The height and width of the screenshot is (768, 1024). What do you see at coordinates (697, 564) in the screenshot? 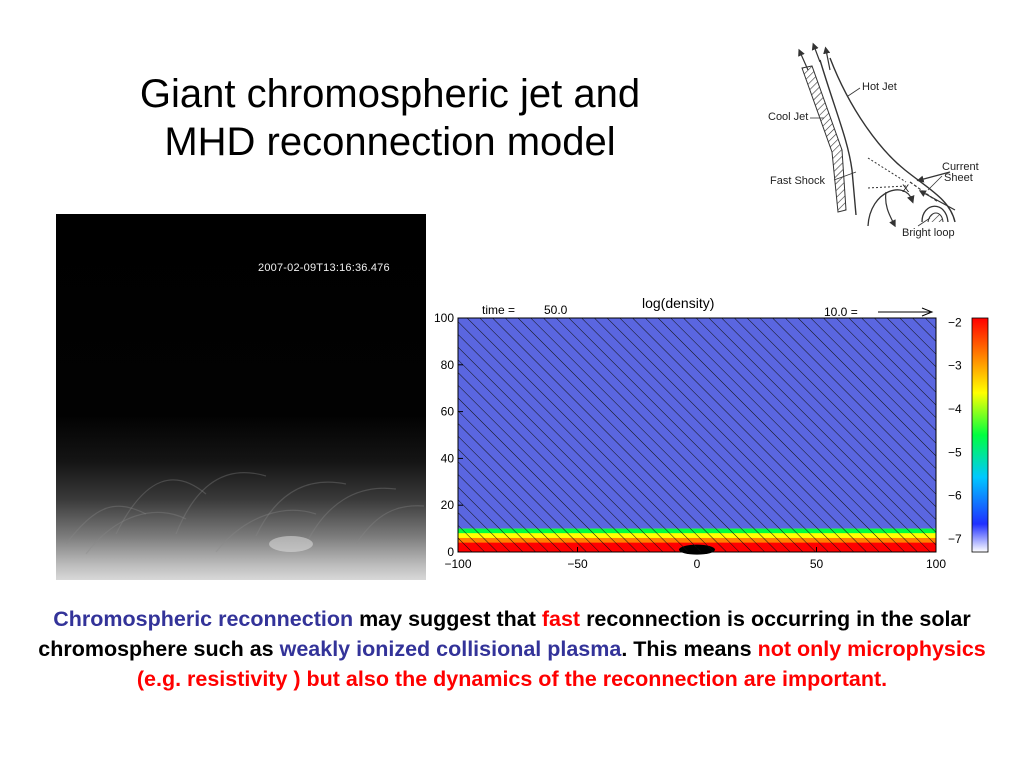
I see `x-tick-label: 0` at bounding box center [697, 564].